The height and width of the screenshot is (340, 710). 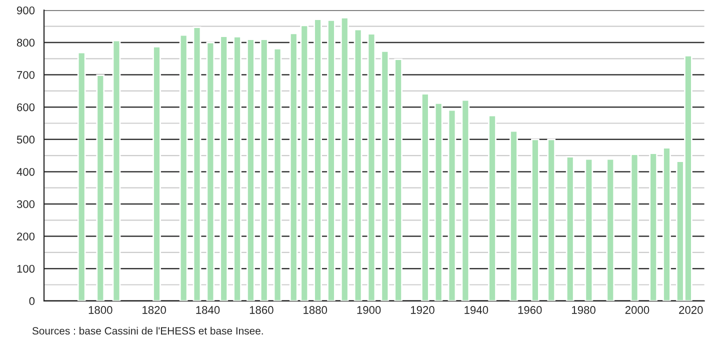 I want to click on x-tick-label: 1920, so click(x=422, y=310).